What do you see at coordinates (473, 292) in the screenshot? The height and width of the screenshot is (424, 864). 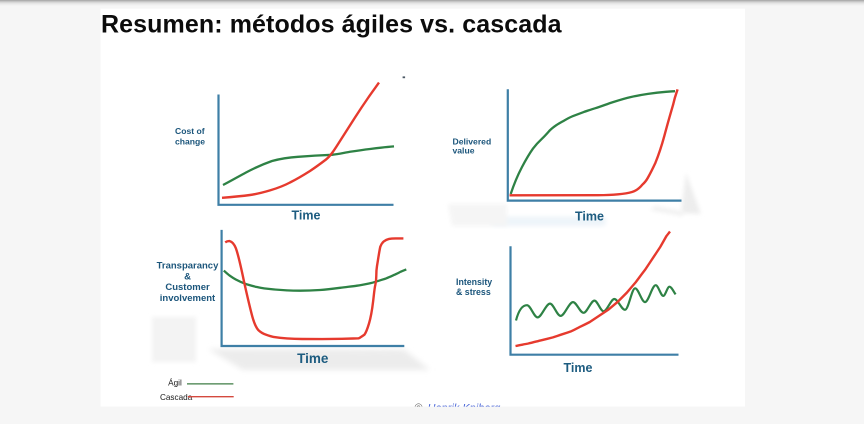 I see `svg-text: & stress` at bounding box center [473, 292].